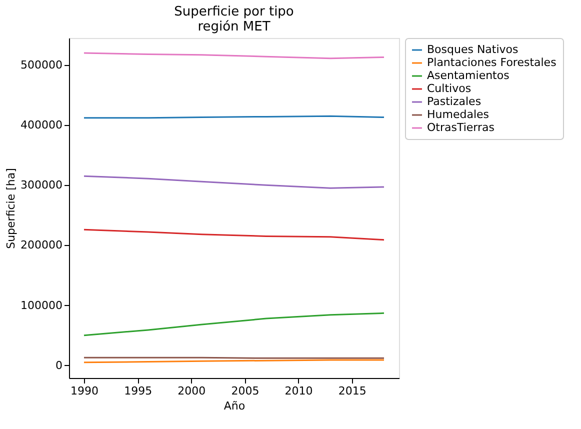 This screenshot has height=429, width=581. I want to click on x-tick-label: 2010, so click(298, 391).